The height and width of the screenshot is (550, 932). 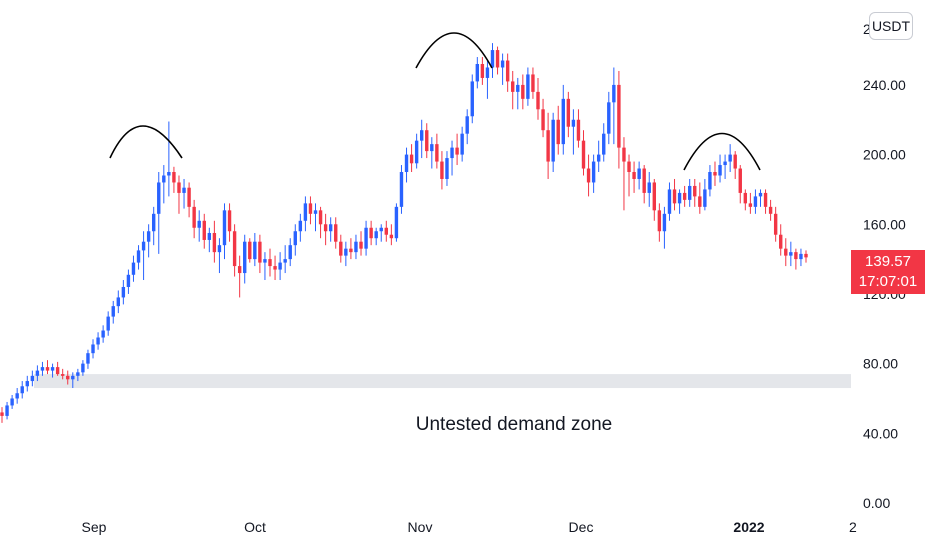 What do you see at coordinates (884, 85) in the screenshot?
I see `y-tick-label: 240.00` at bounding box center [884, 85].